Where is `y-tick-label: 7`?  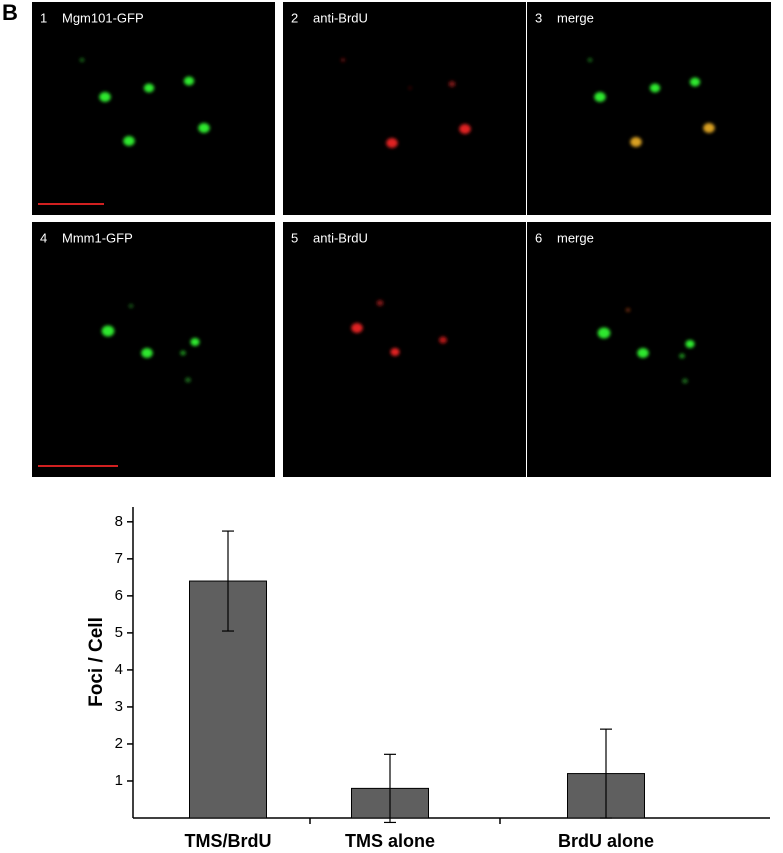 y-tick-label: 7 is located at coordinates (119, 558).